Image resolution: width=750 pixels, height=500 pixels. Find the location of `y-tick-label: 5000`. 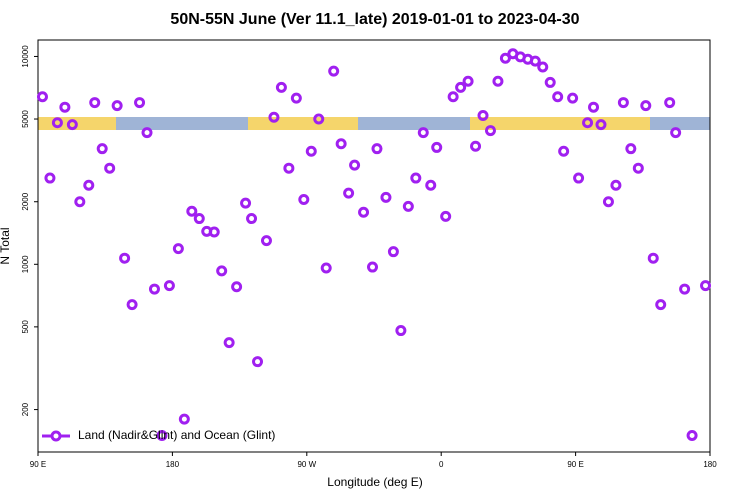

y-tick-label: 5000 is located at coordinates (25, 119).